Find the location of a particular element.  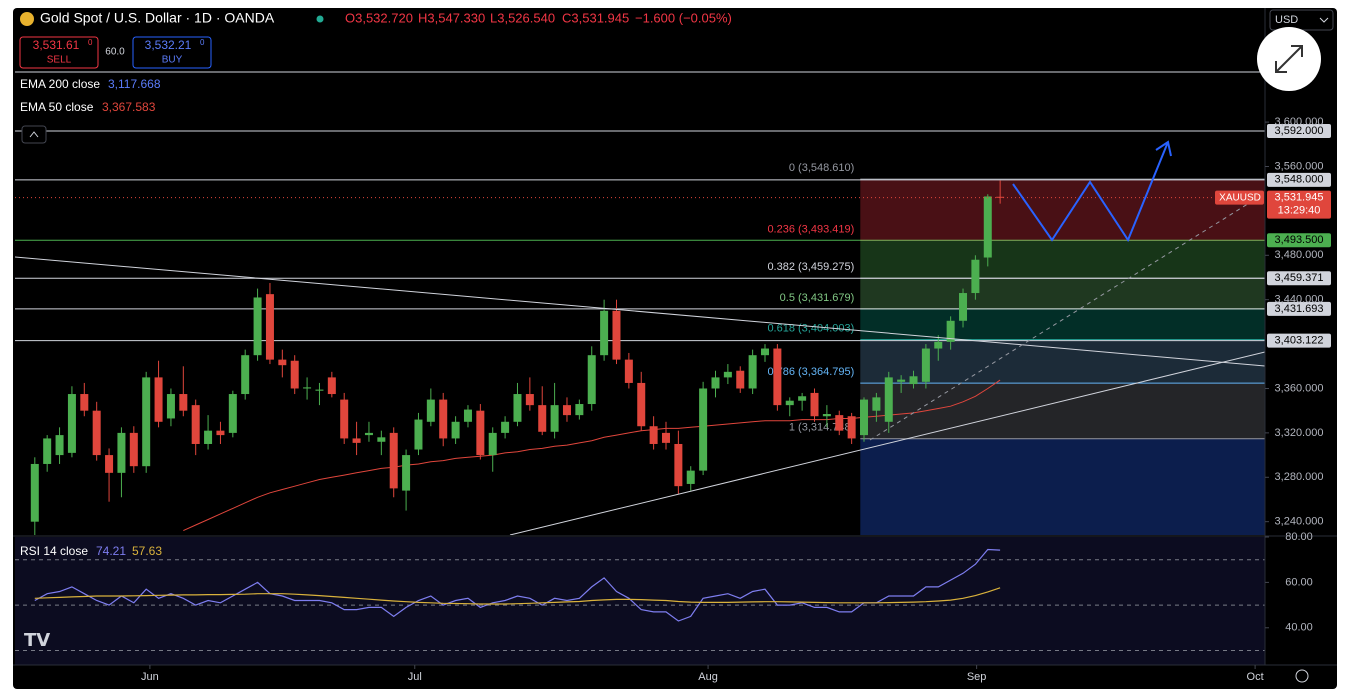

collapse-icon is located at coordinates (34, 134).